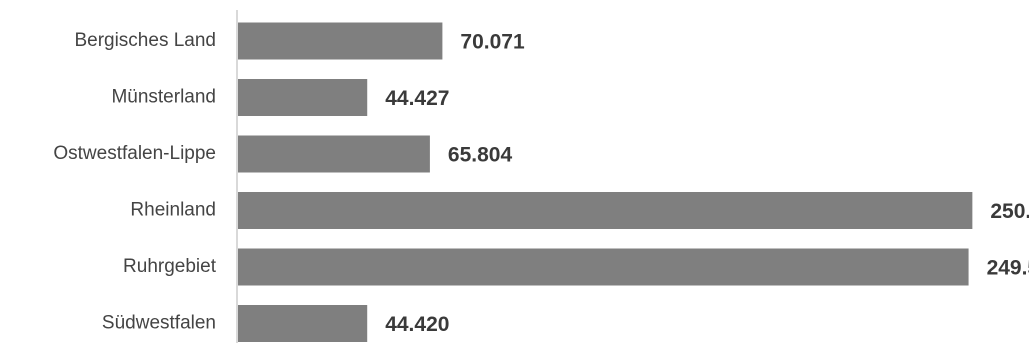 This screenshot has height=343, width=1029. I want to click on value-label-ostwestfalen-lippe: 65.804, so click(480, 155).